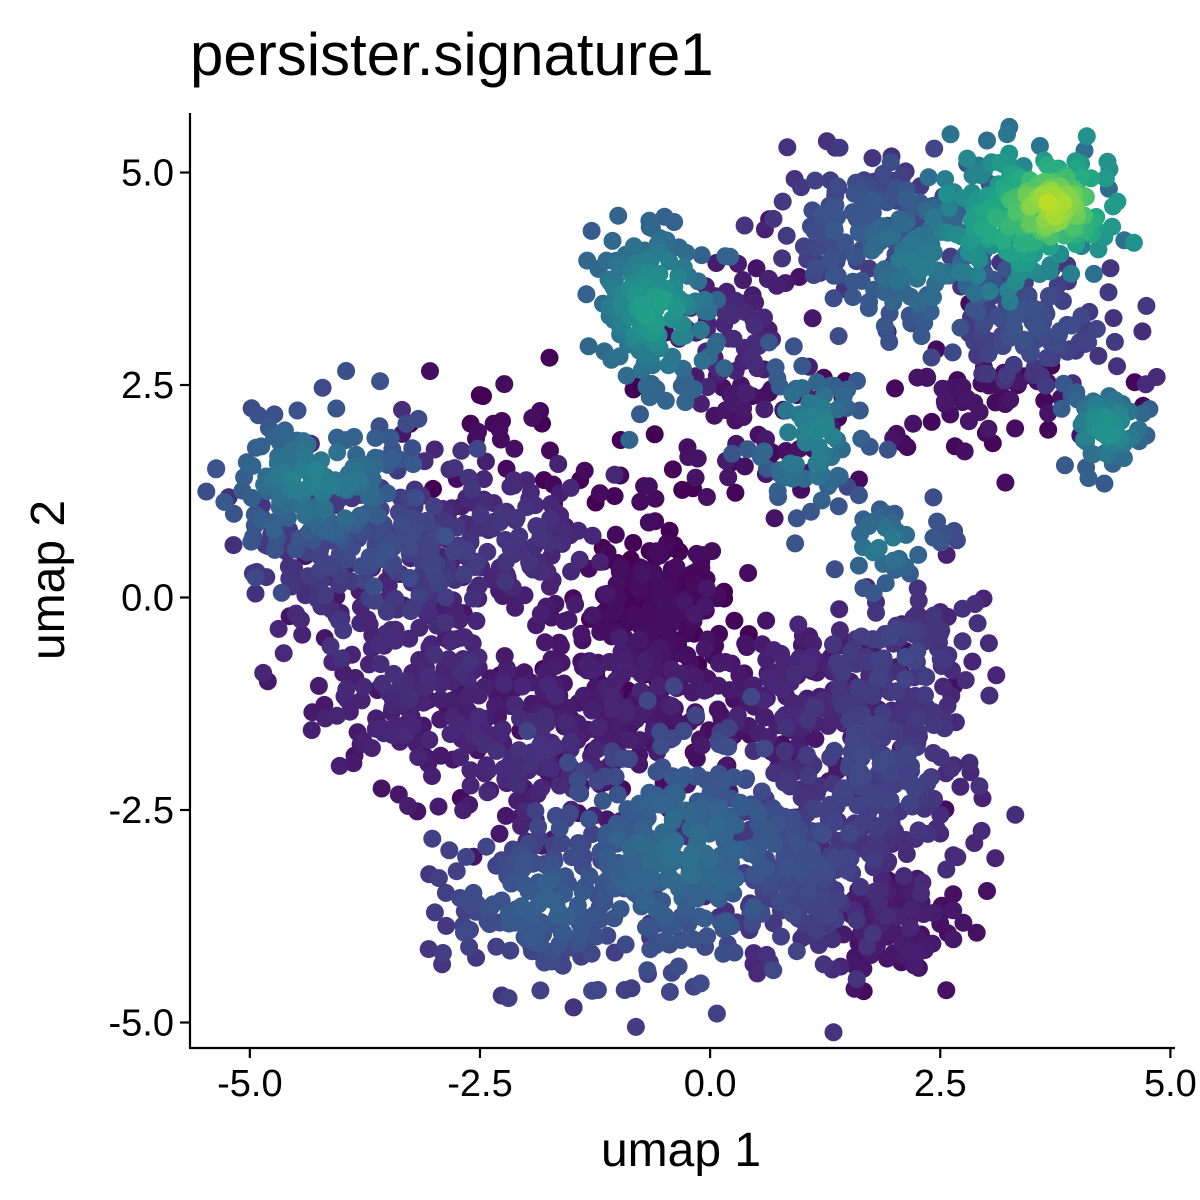 This screenshot has height=1200, width=1200. Describe the element at coordinates (1170, 1084) in the screenshot. I see `x-tick-label: 5.0` at that location.